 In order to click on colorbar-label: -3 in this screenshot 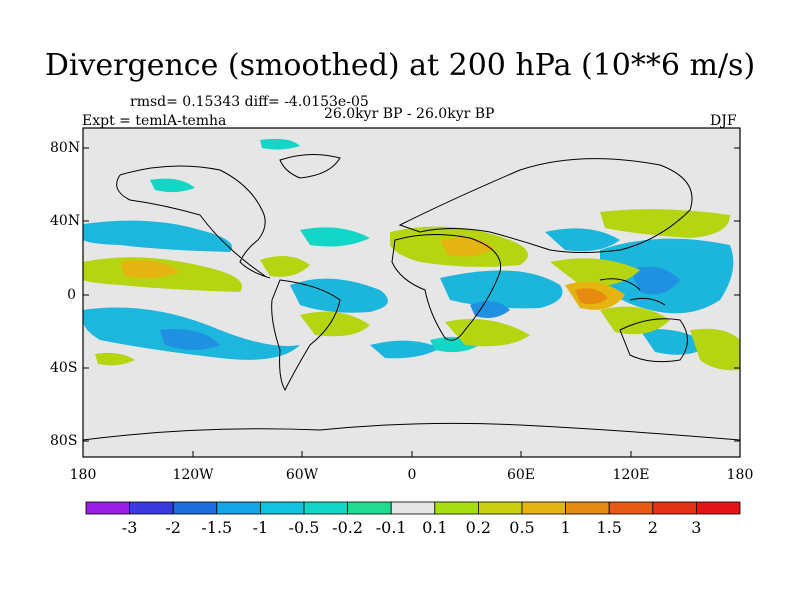, I will do `click(129, 527)`.